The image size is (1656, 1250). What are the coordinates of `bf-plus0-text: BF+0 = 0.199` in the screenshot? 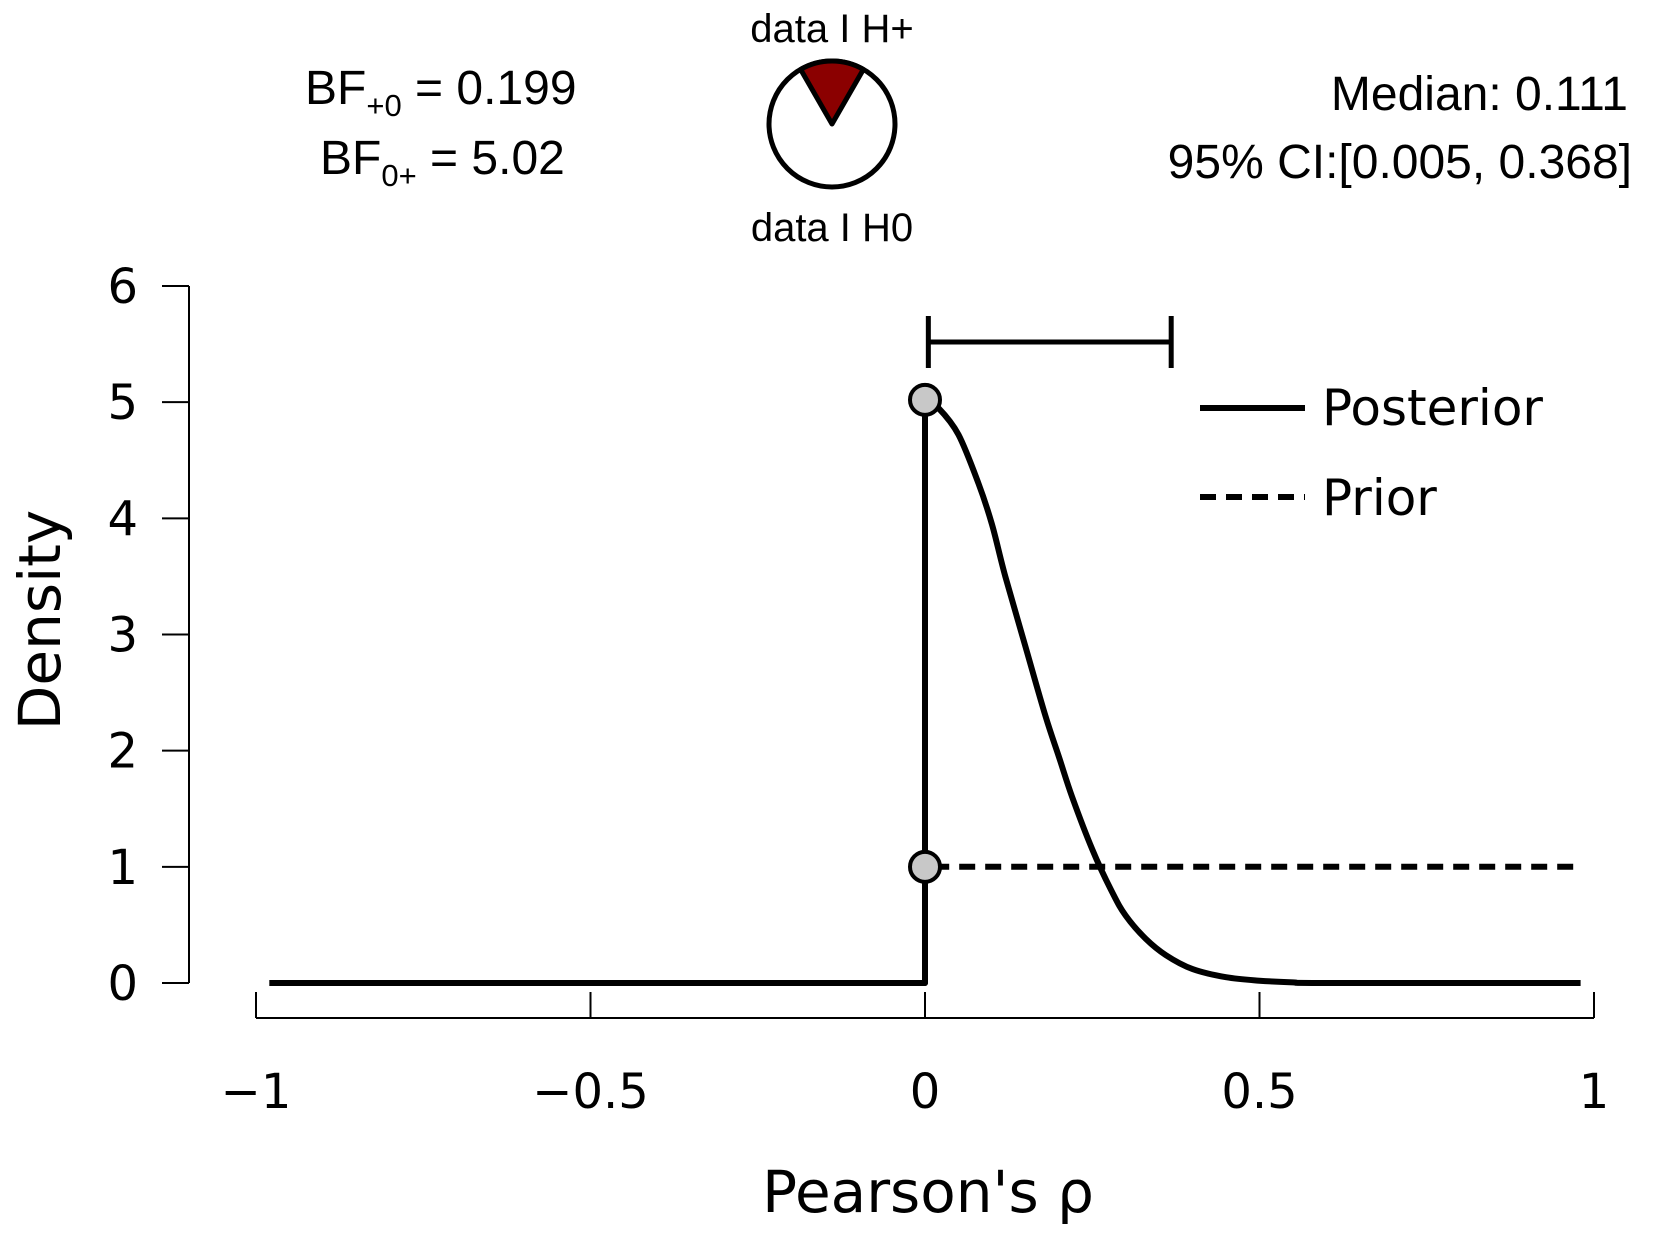 It's located at (441, 92).